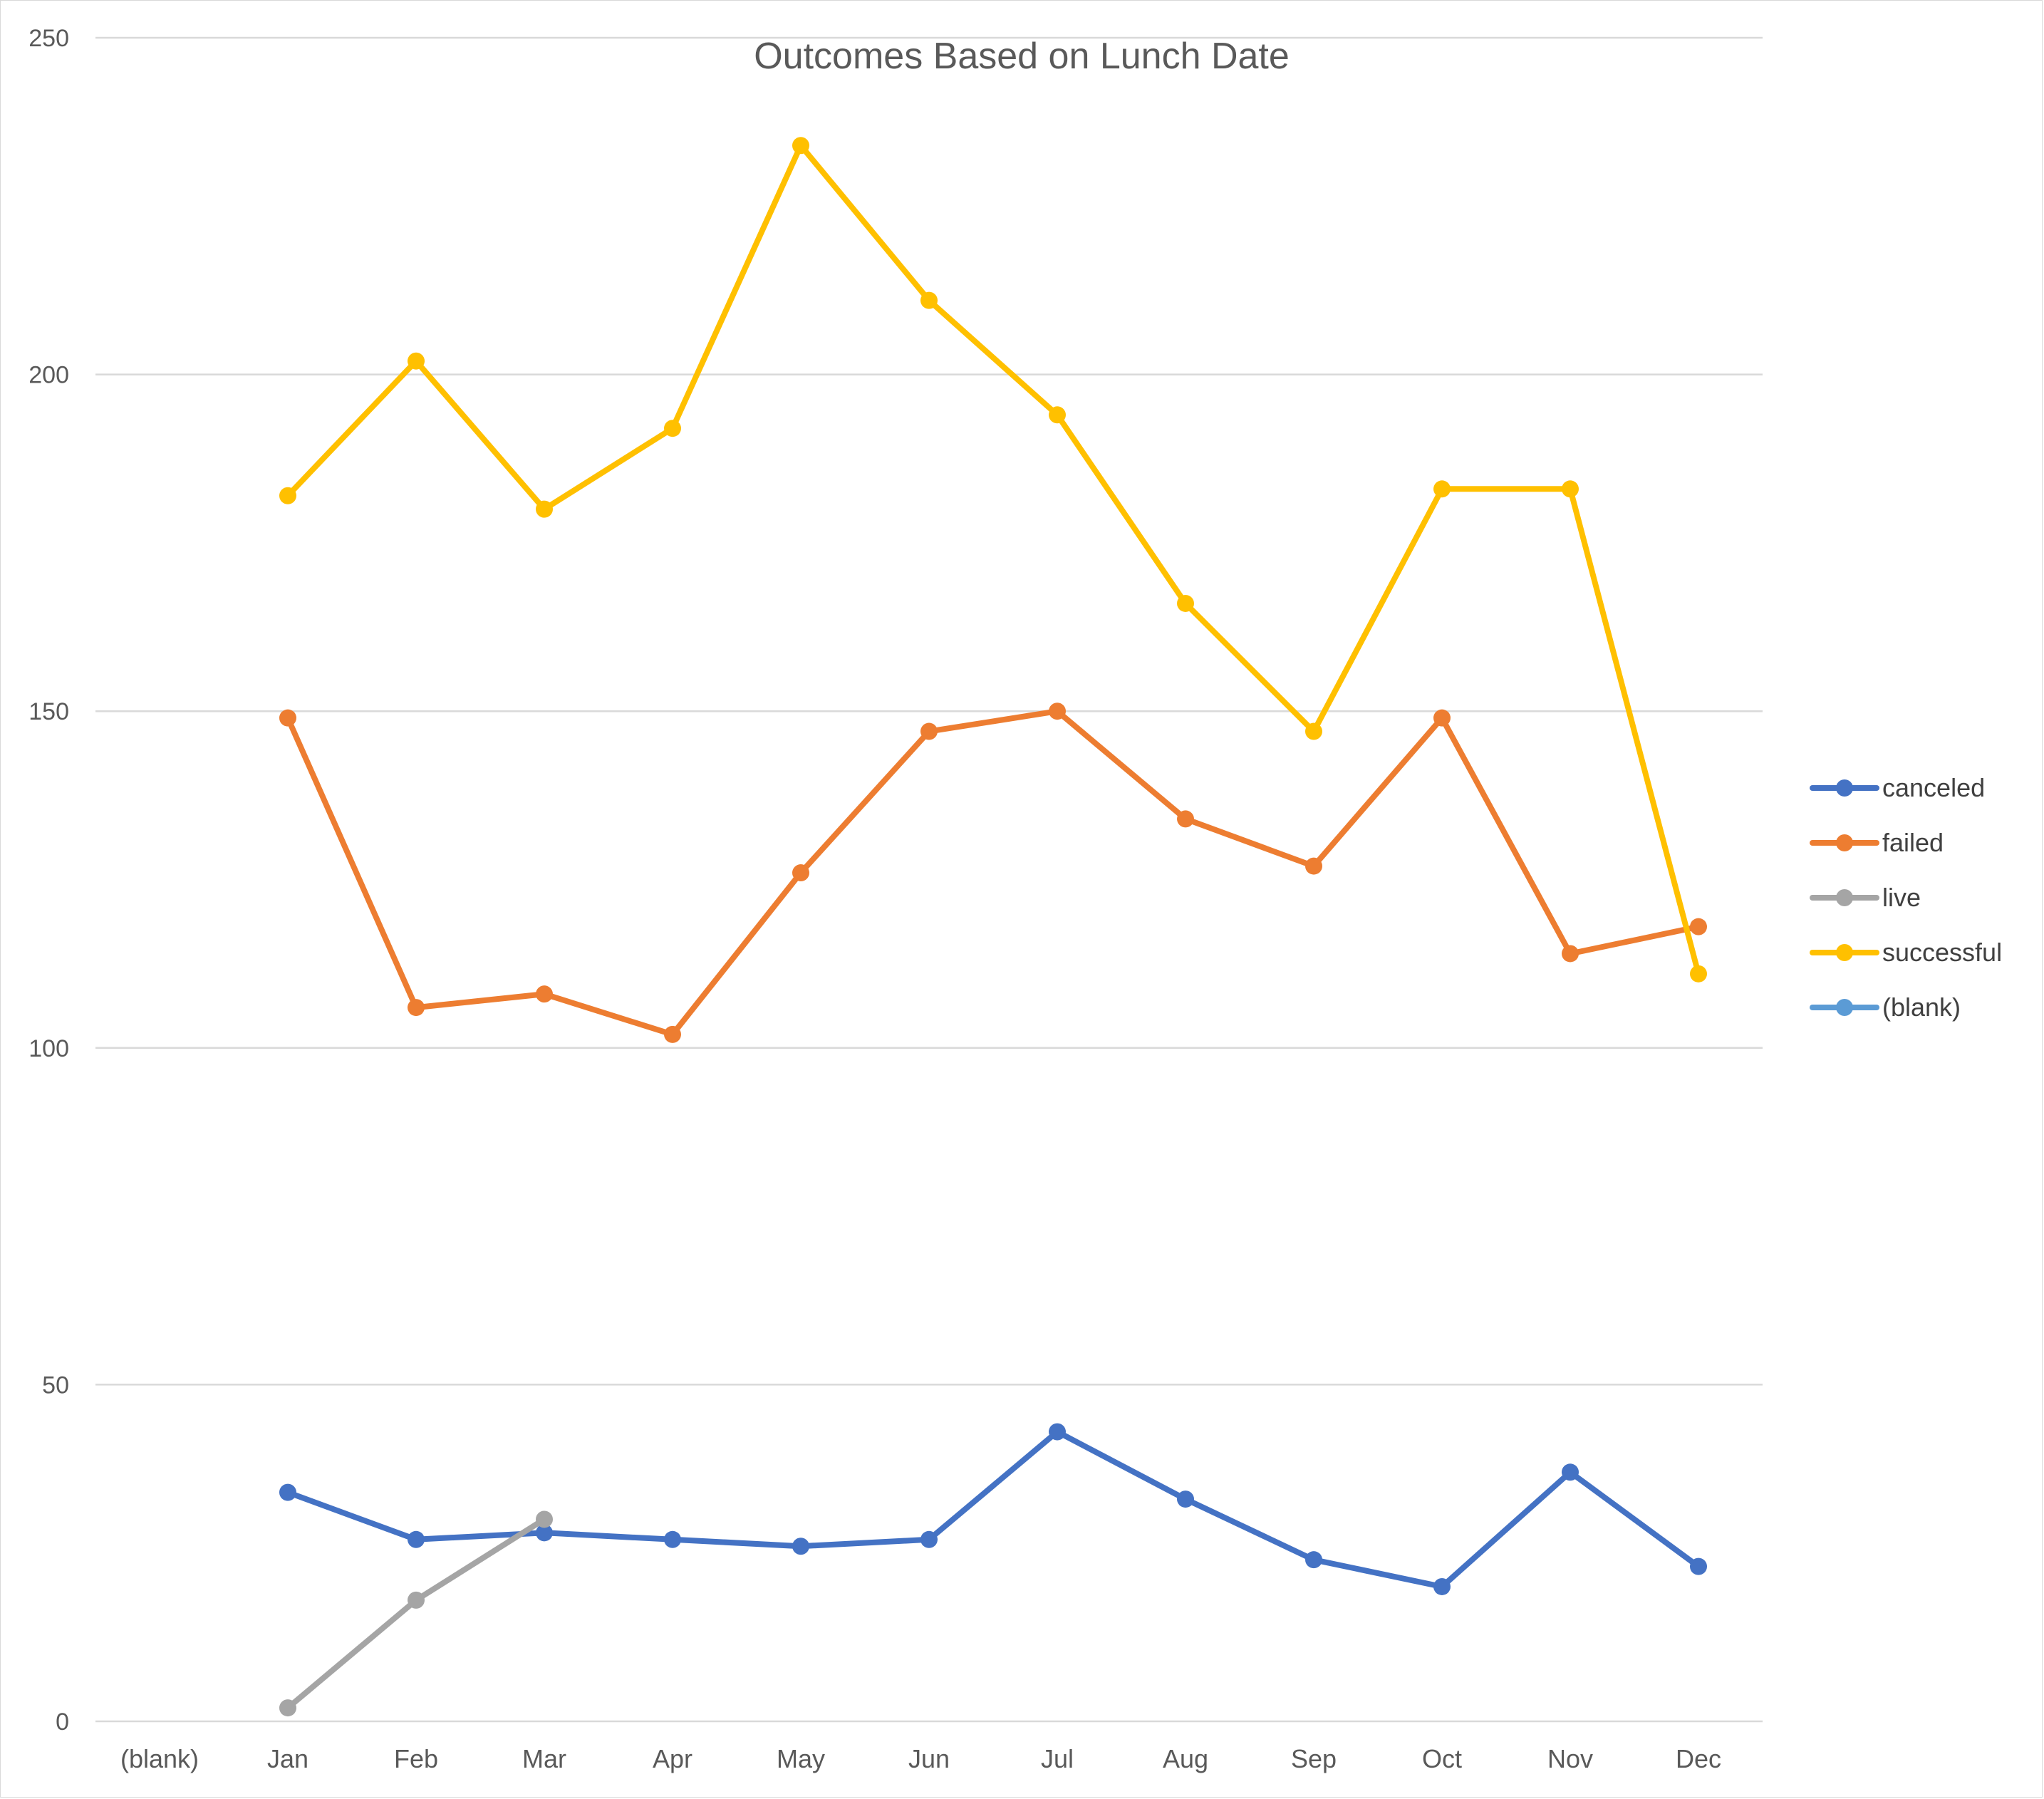 This screenshot has height=1799, width=2044. What do you see at coordinates (1570, 1758) in the screenshot?
I see `x-tick-label: Nov` at bounding box center [1570, 1758].